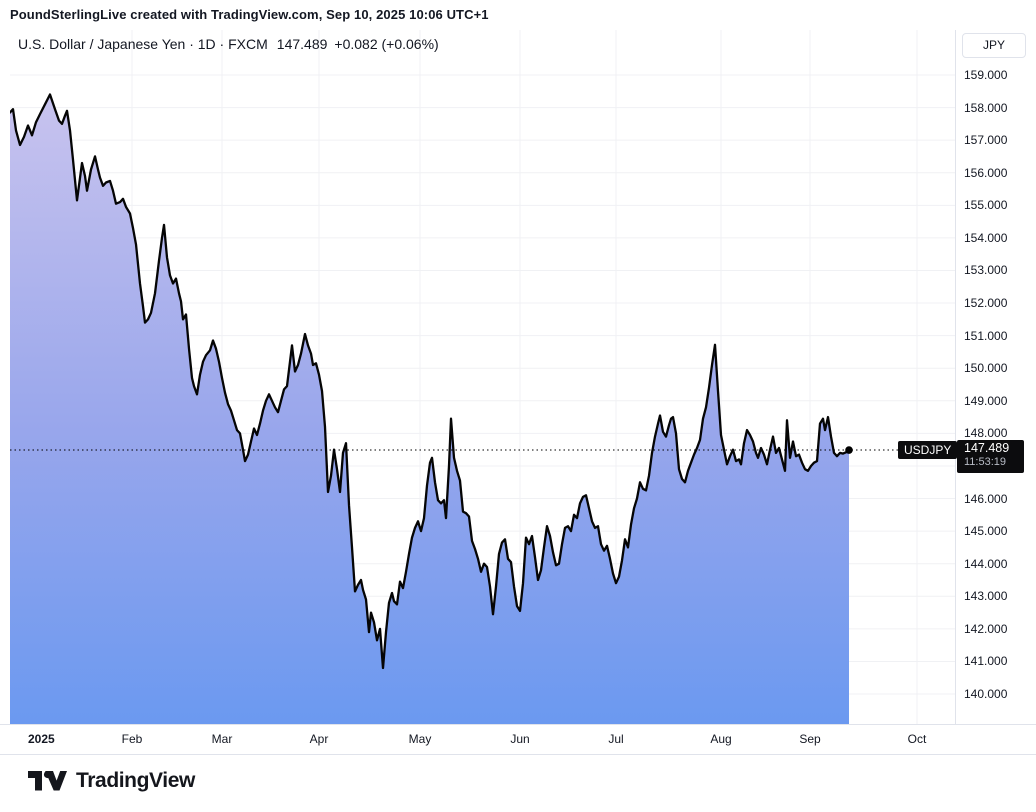 This screenshot has height=812, width=1036. I want to click on time-tick-label: Oct, so click(917, 739).